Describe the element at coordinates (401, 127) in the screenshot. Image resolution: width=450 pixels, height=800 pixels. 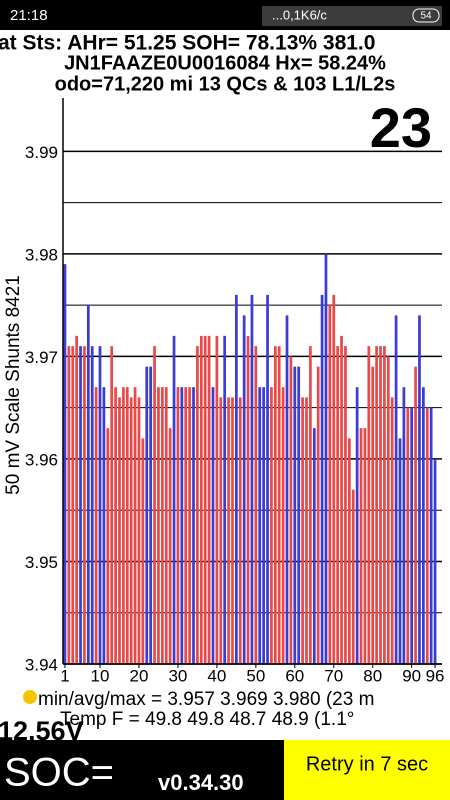
I see `cell-count: 23` at that location.